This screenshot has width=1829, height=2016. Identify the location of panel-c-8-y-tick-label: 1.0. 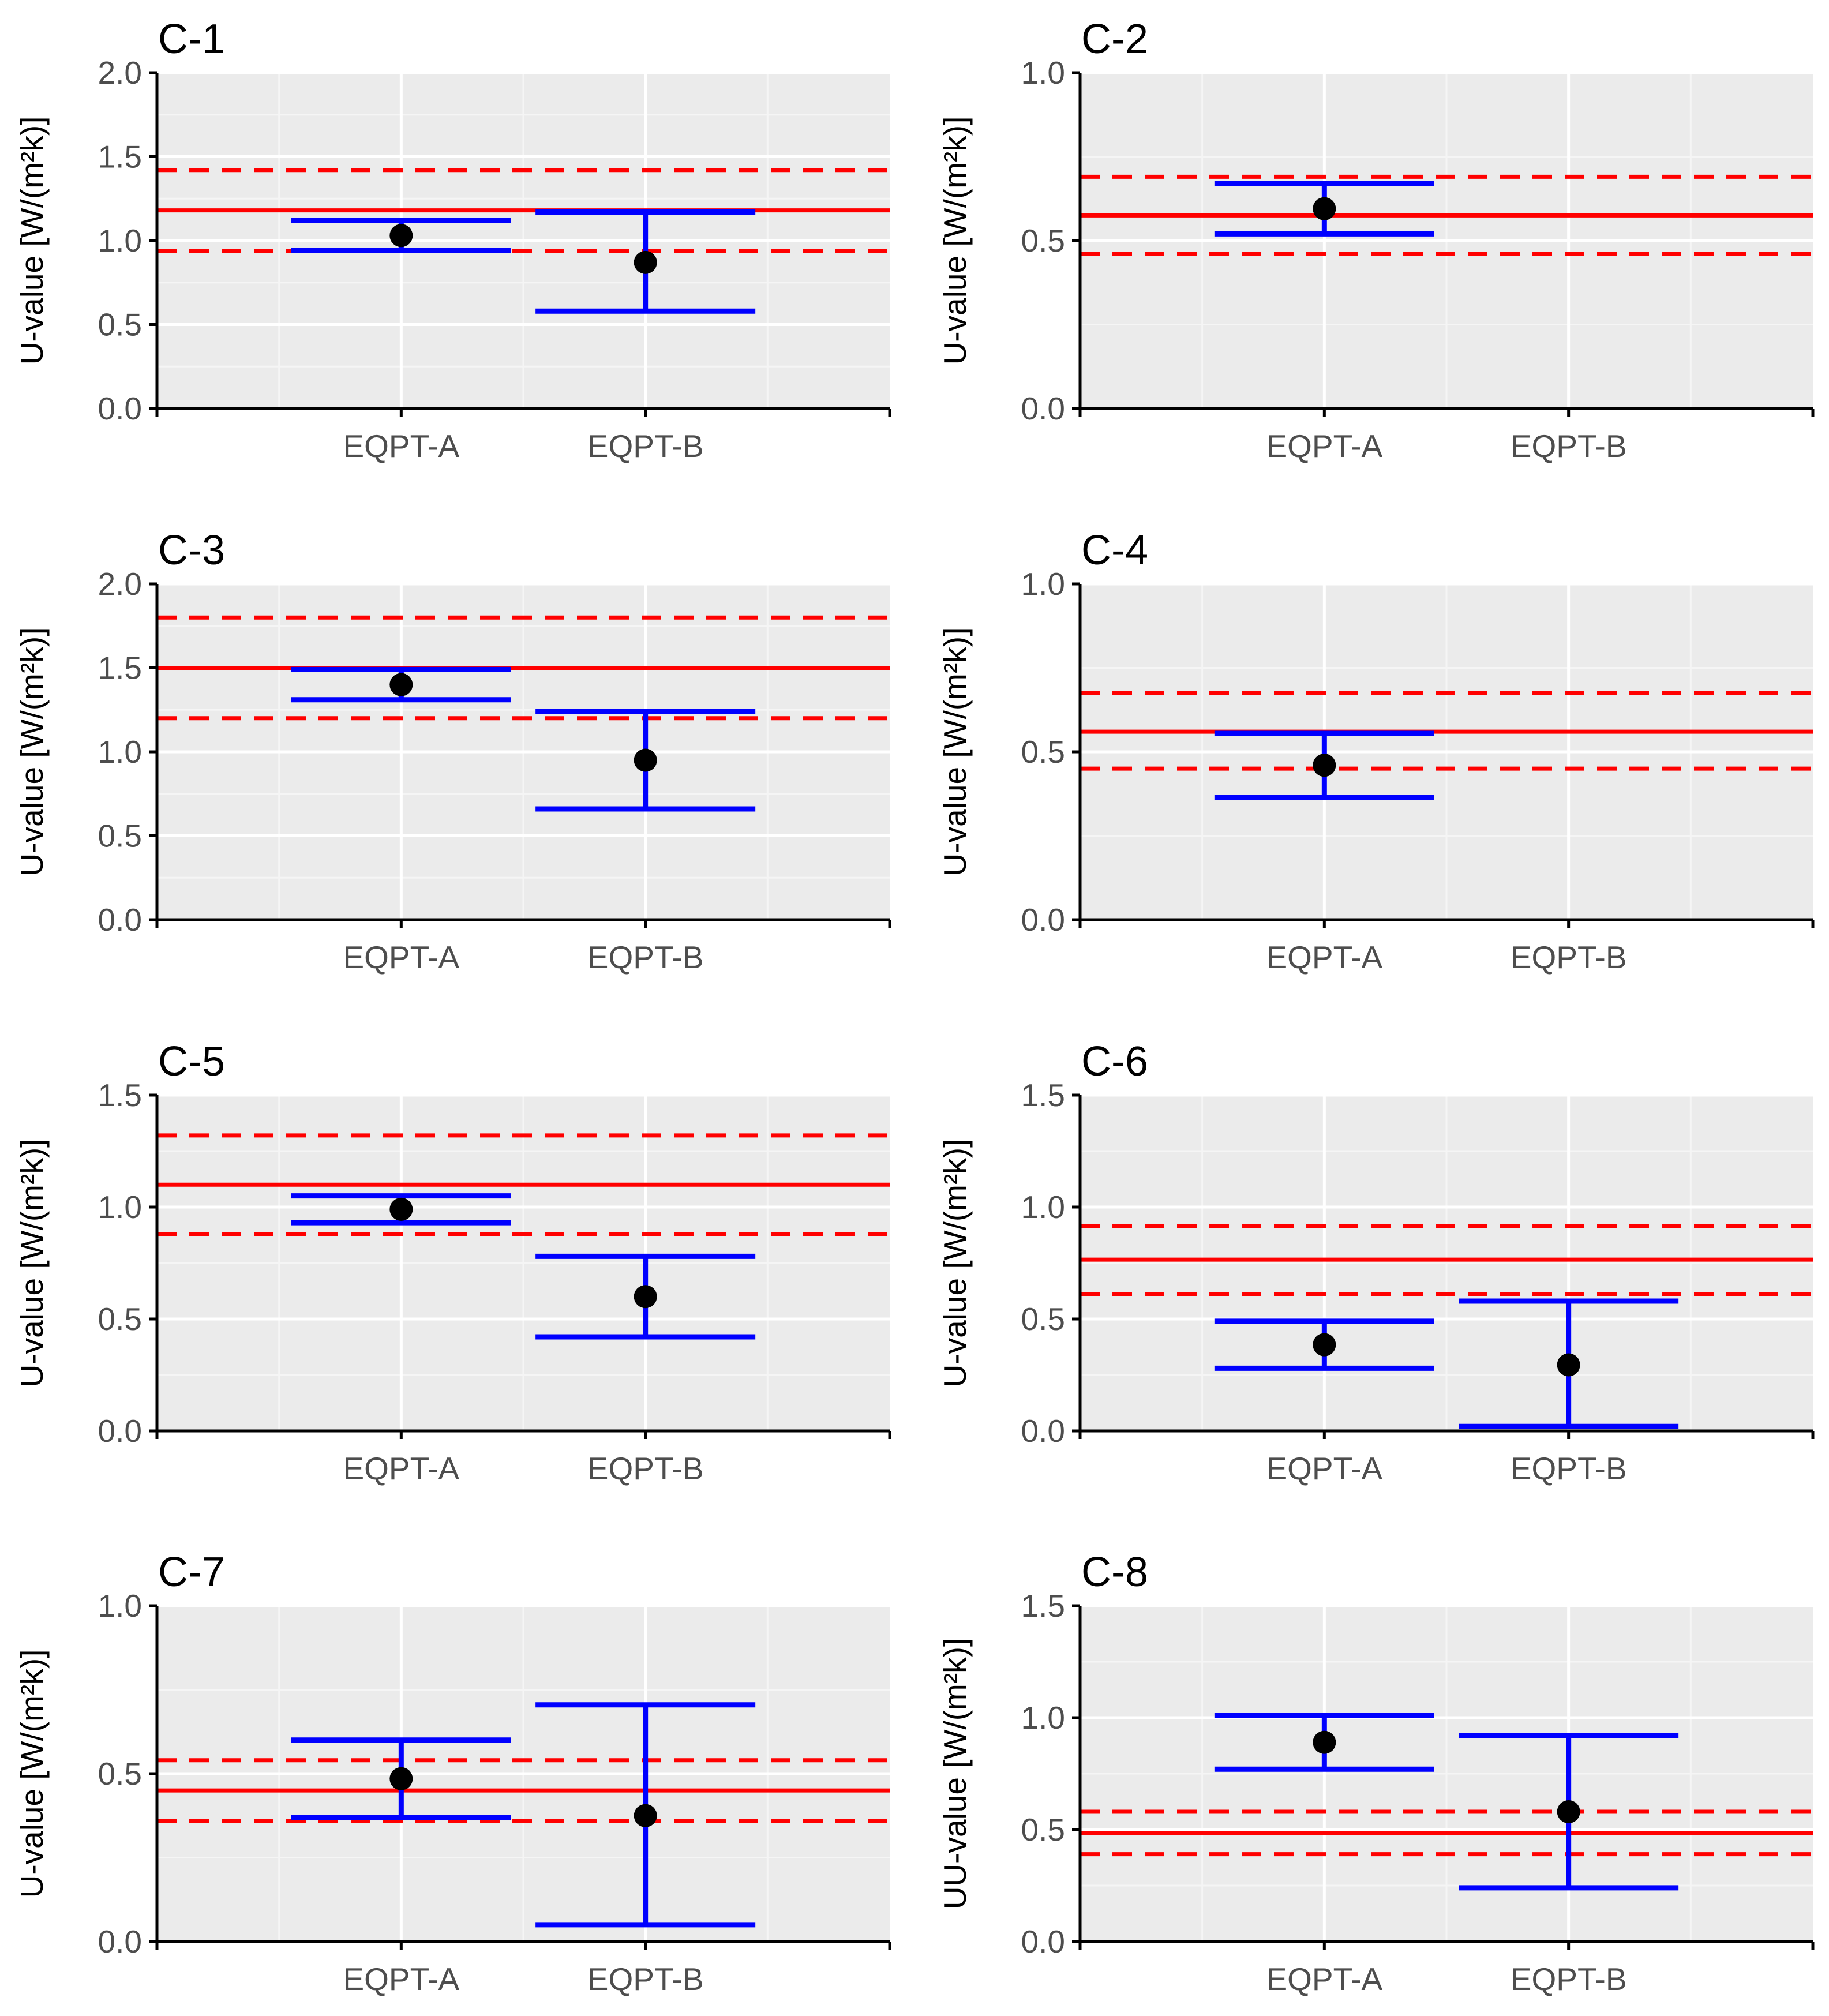
(1043, 1718).